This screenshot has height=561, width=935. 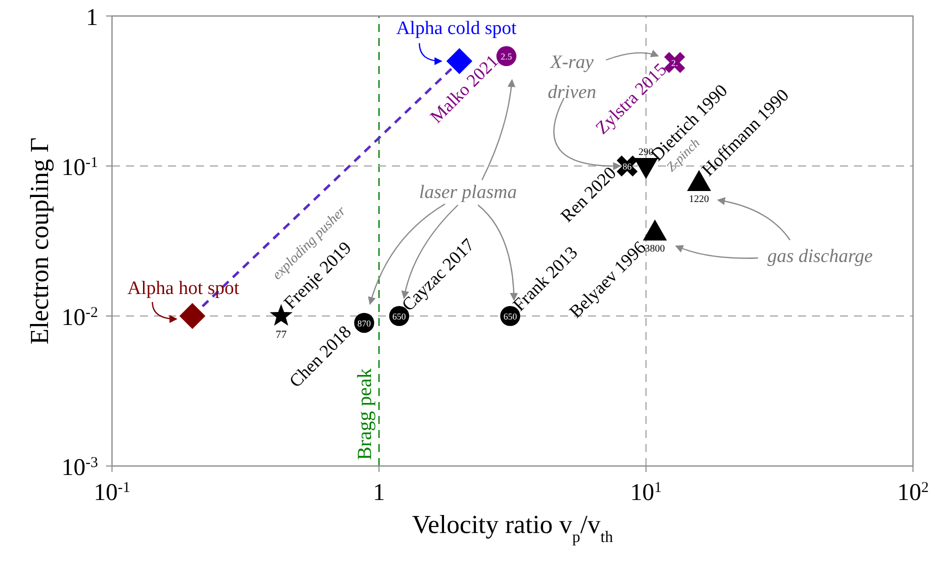 What do you see at coordinates (820, 256) in the screenshot?
I see `annotation: gas discharge` at bounding box center [820, 256].